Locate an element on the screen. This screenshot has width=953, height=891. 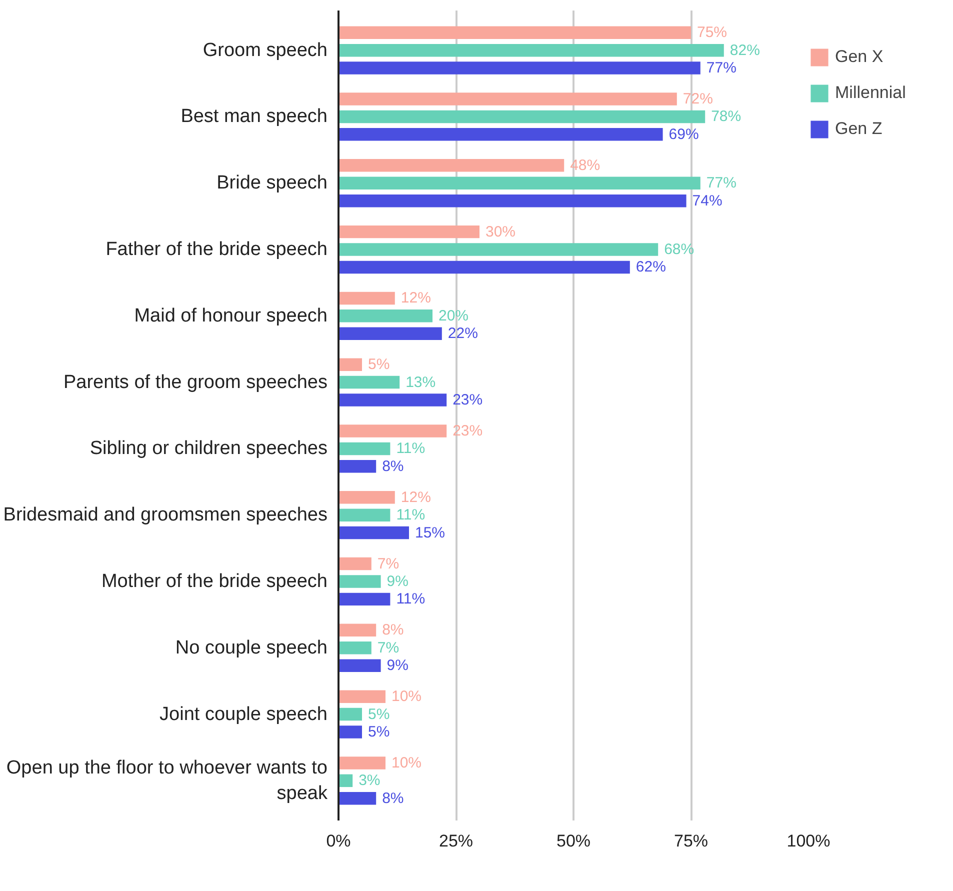
x-tick-label: 25% is located at coordinates (456, 841).